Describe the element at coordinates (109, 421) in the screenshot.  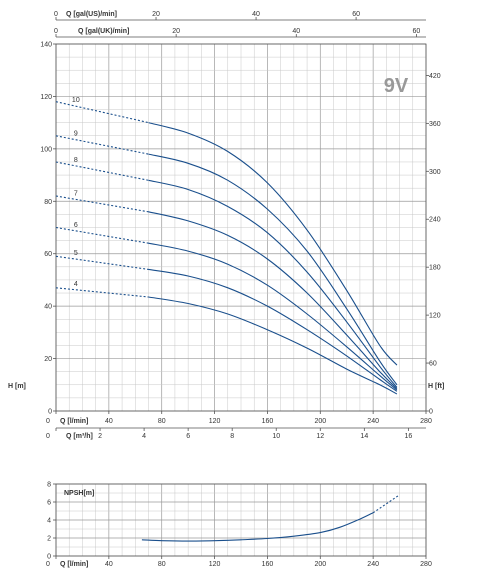
I see `l-min-tick-label: 40` at that location.